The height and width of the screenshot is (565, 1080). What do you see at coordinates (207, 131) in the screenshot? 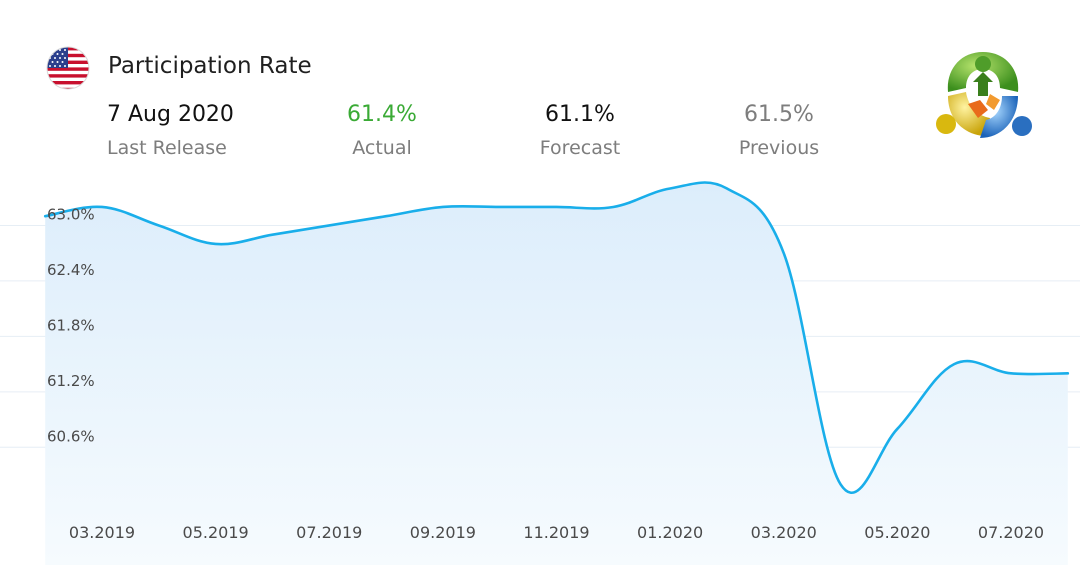
I see `last-release-stat: 7 Aug 2020 Last Release` at bounding box center [207, 131].